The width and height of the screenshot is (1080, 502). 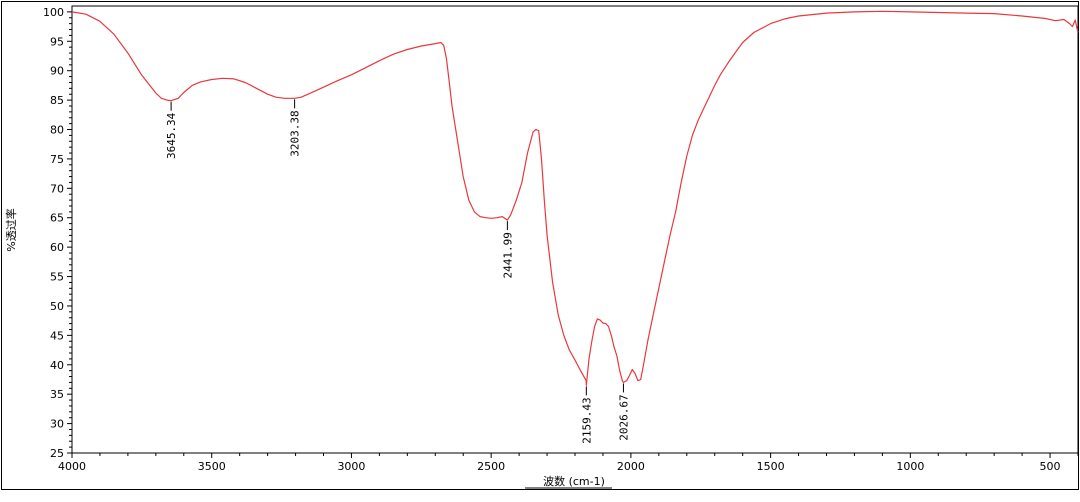 I want to click on y-tick-label: 95, so click(x=57, y=41).